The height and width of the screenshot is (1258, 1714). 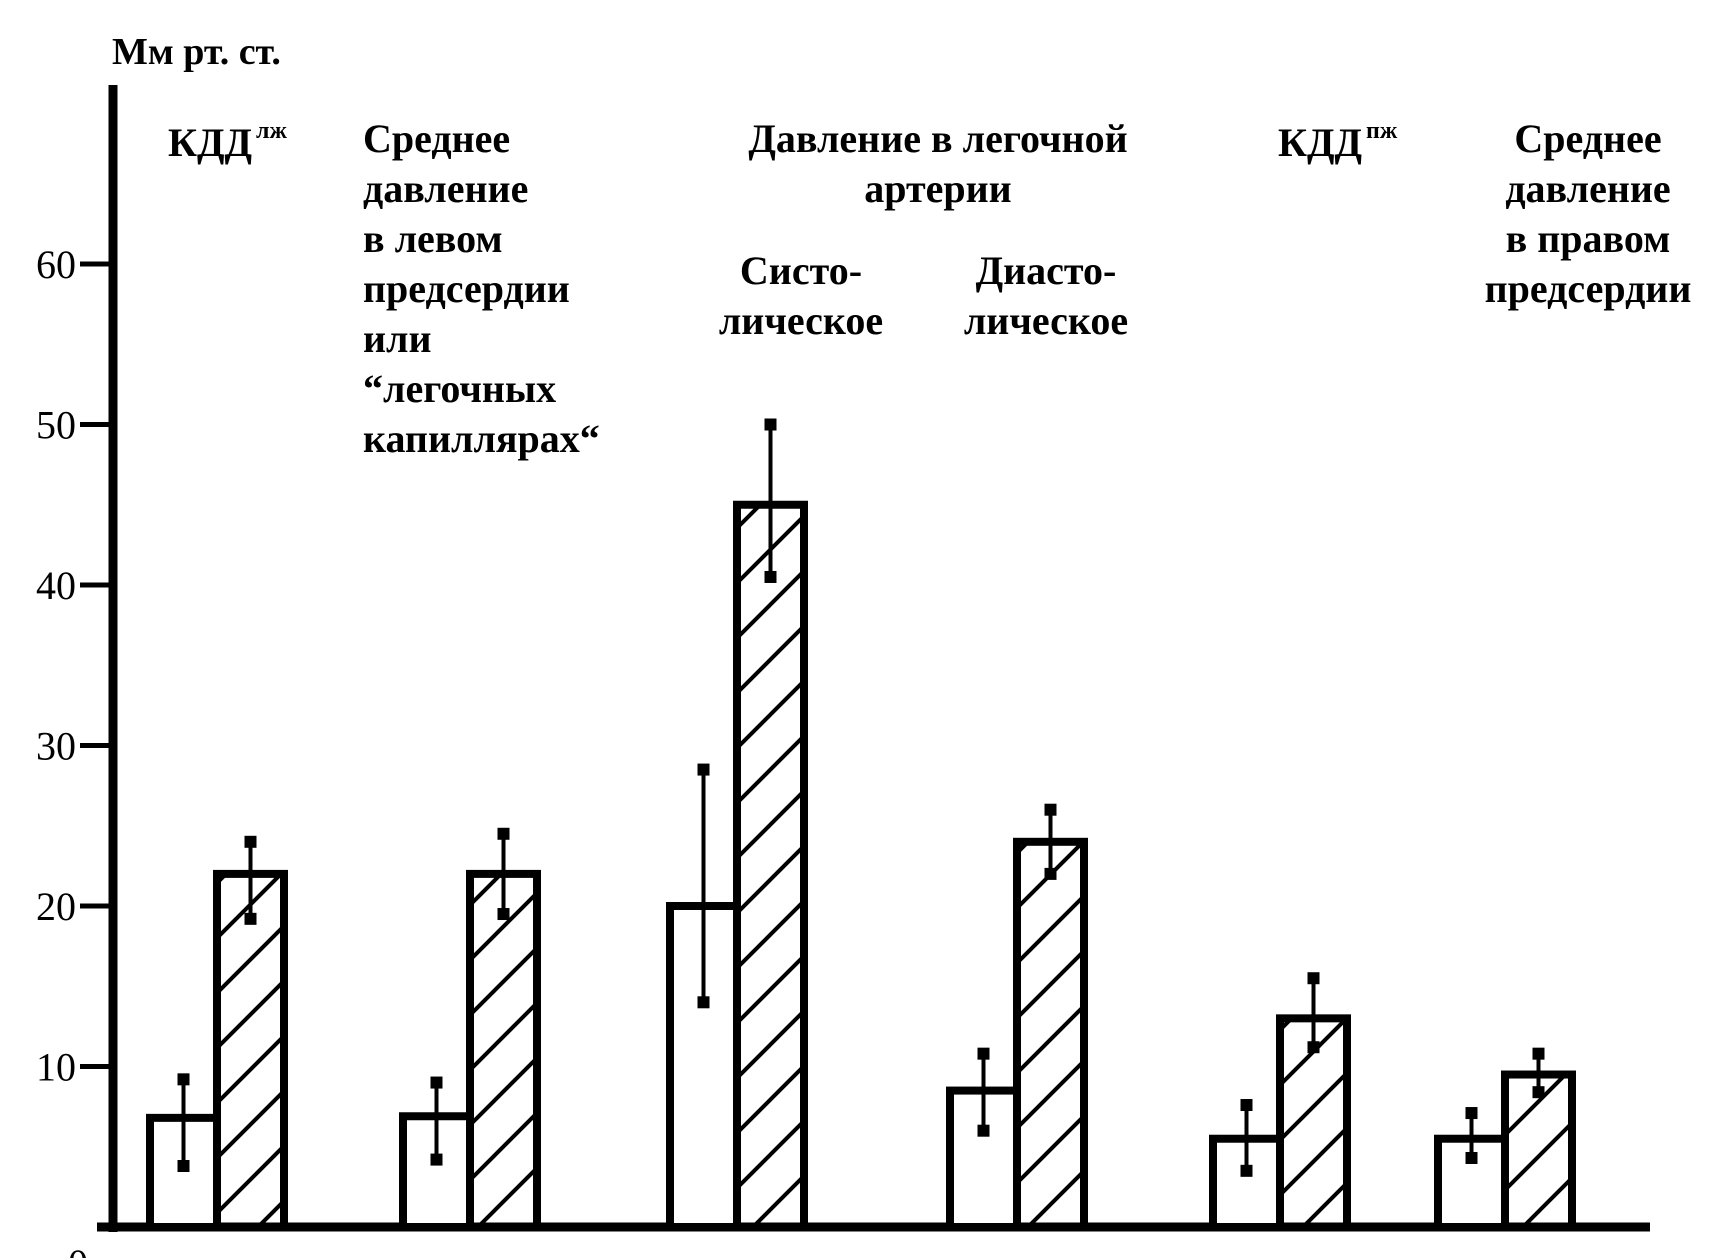 I want to click on category-label-line: или, so click(x=397, y=338).